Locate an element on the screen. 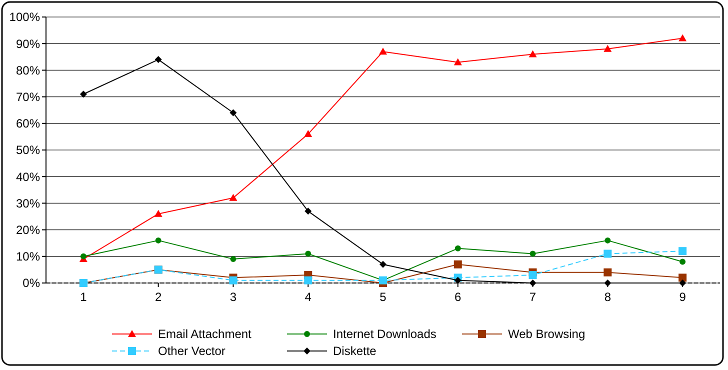 The width and height of the screenshot is (728, 370). x-tick-label: 7 is located at coordinates (532, 297).